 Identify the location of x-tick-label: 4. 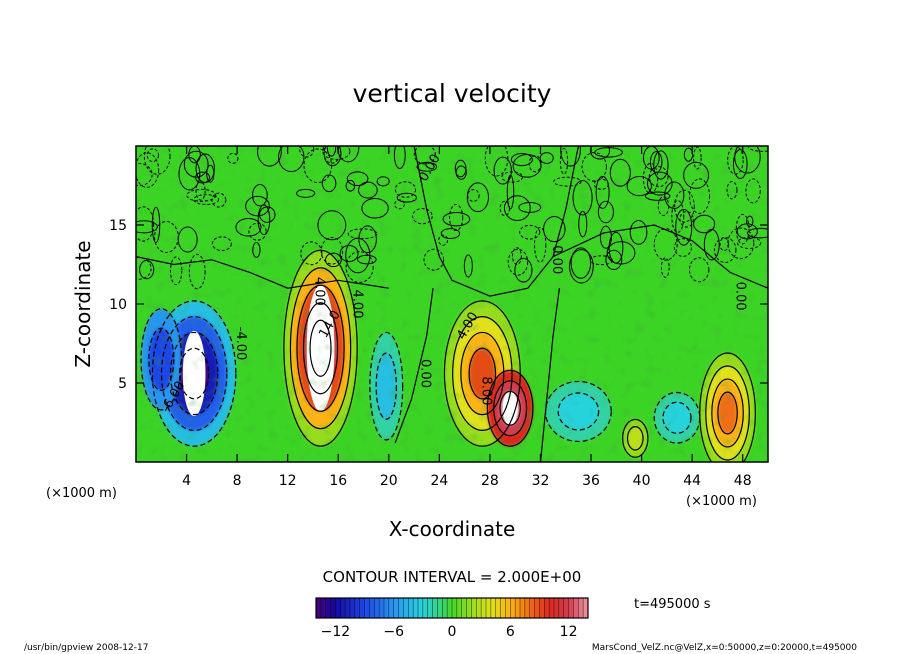
(186, 481).